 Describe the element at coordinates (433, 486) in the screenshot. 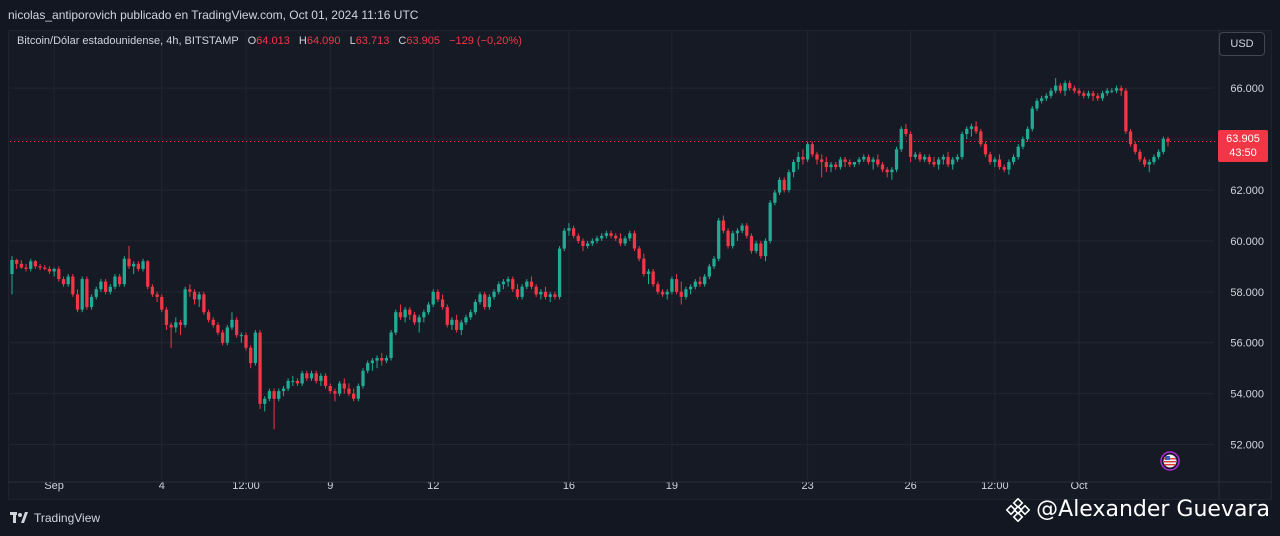

I see `x-tick-label: 12` at that location.